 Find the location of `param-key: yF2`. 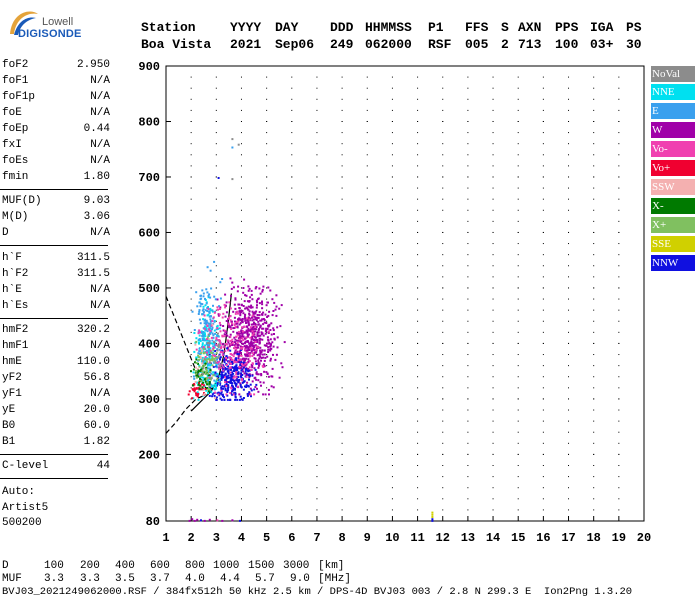

param-key: yF2 is located at coordinates (12, 378).